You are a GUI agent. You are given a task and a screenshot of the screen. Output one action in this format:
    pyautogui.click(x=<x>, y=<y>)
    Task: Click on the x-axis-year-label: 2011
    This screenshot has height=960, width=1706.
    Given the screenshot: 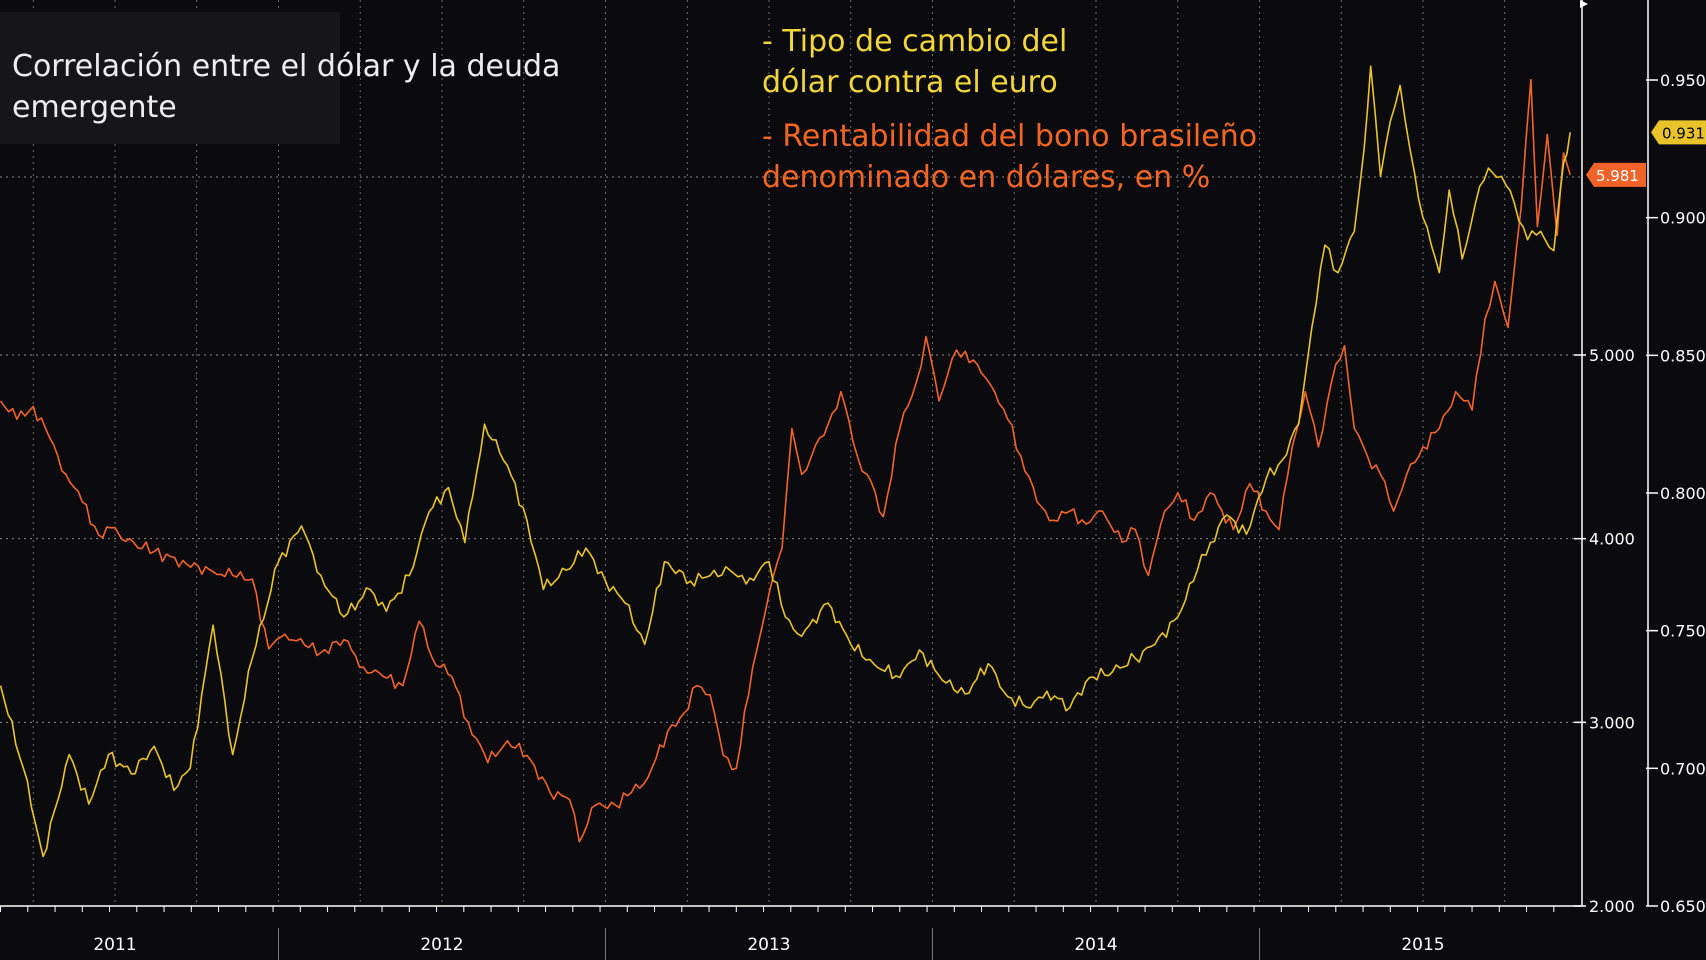 What is the action you would take?
    pyautogui.click(x=114, y=945)
    